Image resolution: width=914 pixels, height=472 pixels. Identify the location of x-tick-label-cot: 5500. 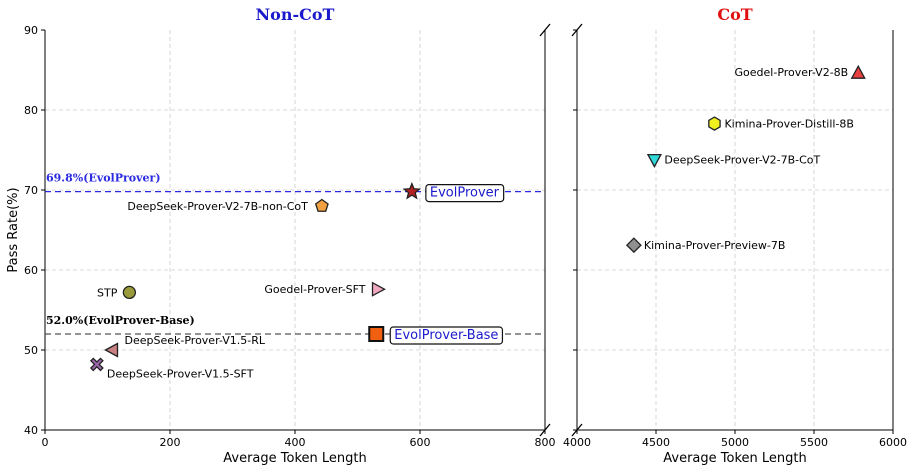
(814, 442).